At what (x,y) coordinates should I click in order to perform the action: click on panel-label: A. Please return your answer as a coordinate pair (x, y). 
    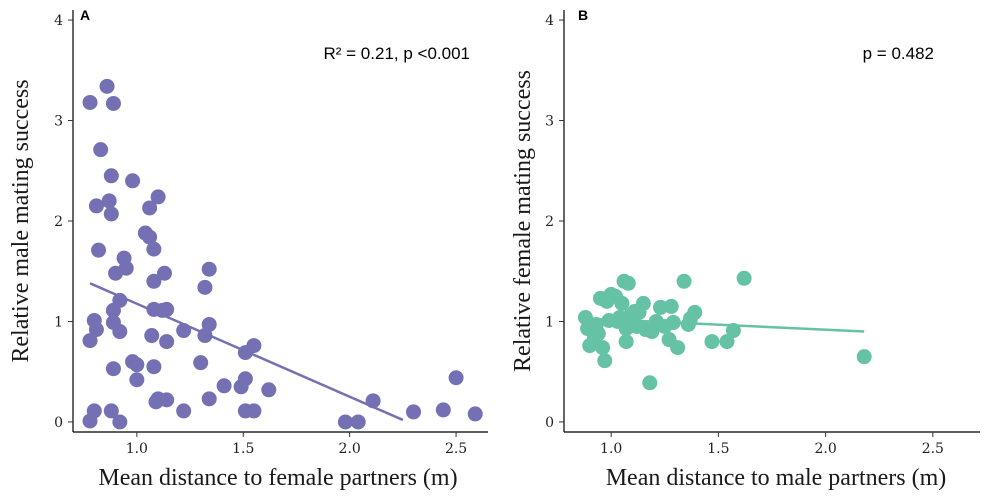
    Looking at the image, I should click on (85, 15).